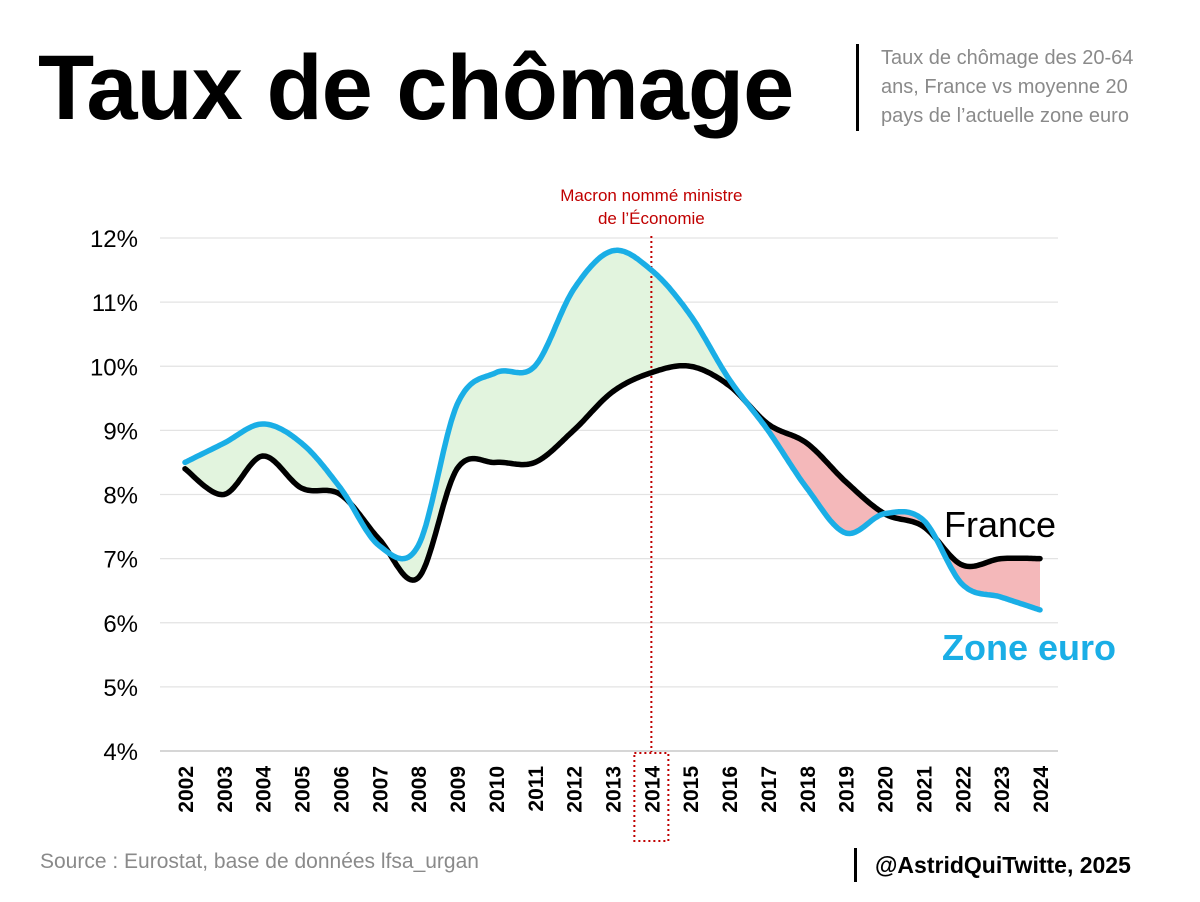 The image size is (1200, 902). I want to click on x-tick-label: 2007, so click(380, 789).